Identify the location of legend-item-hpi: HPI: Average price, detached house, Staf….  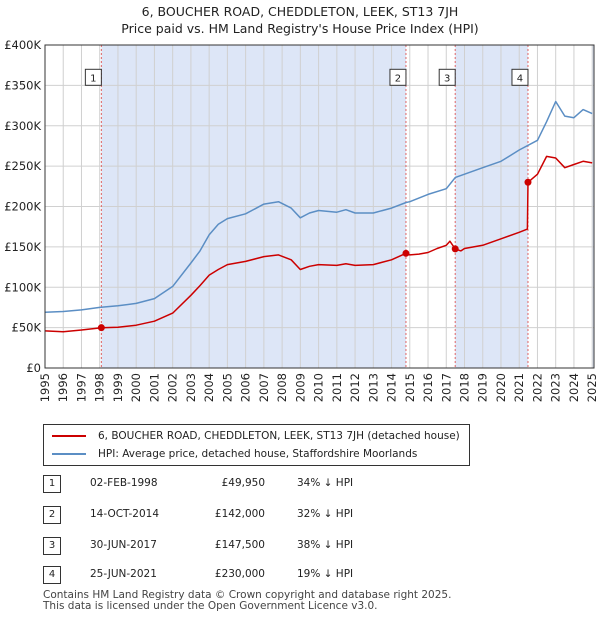
(234, 454).